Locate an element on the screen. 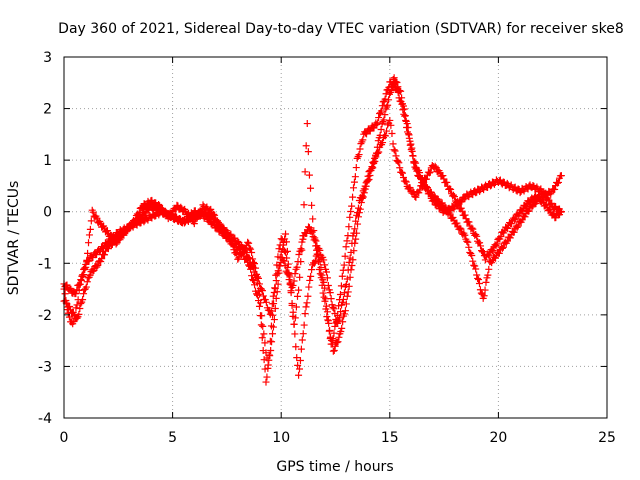 This screenshot has height=480, width=640. x-tick-labels: 0 5 10 15 20 25 is located at coordinates (338, 438).